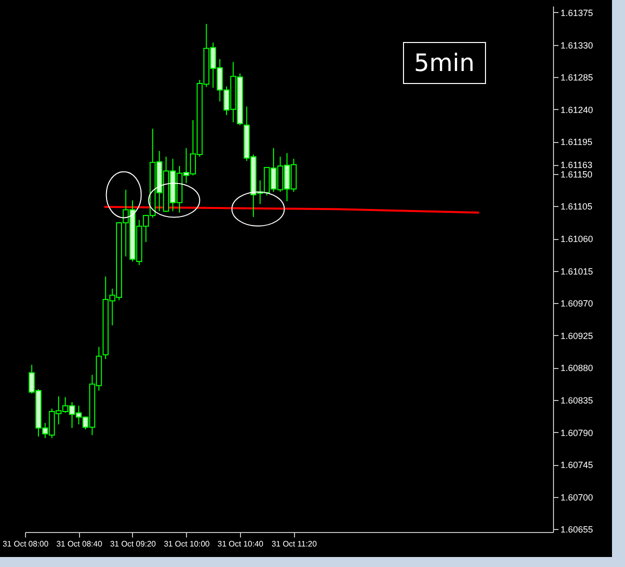 The image size is (625, 567). I want to click on y-tick-label: 1.60970, so click(577, 303).